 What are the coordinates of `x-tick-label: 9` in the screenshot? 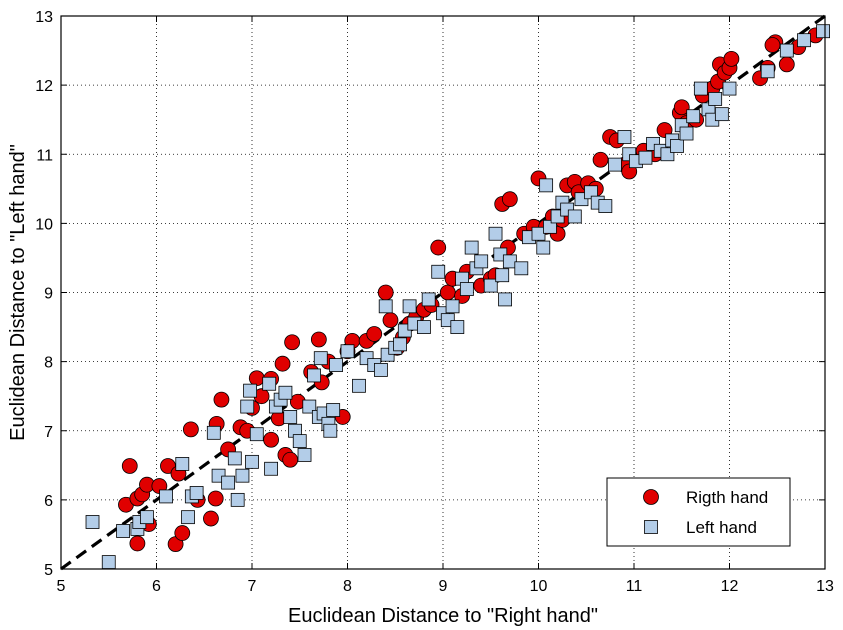 It's located at (443, 586).